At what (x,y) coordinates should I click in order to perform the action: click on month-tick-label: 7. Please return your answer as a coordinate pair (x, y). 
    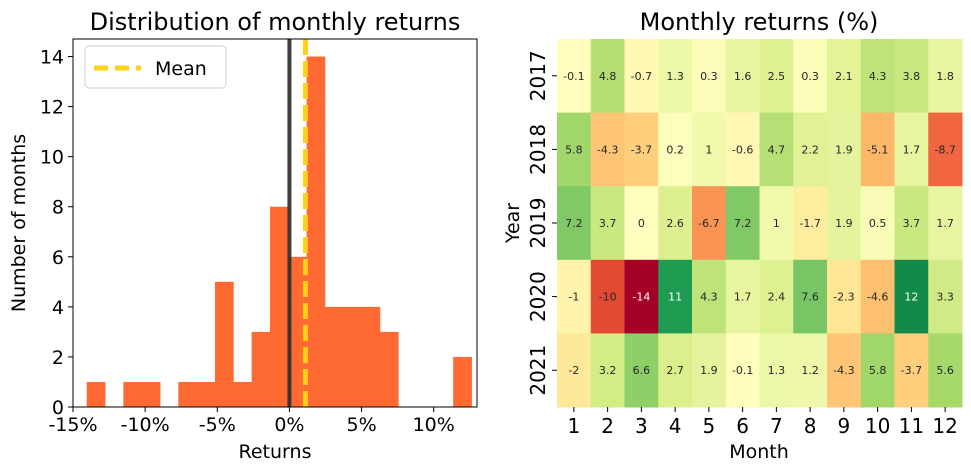
    Looking at the image, I should click on (776, 426).